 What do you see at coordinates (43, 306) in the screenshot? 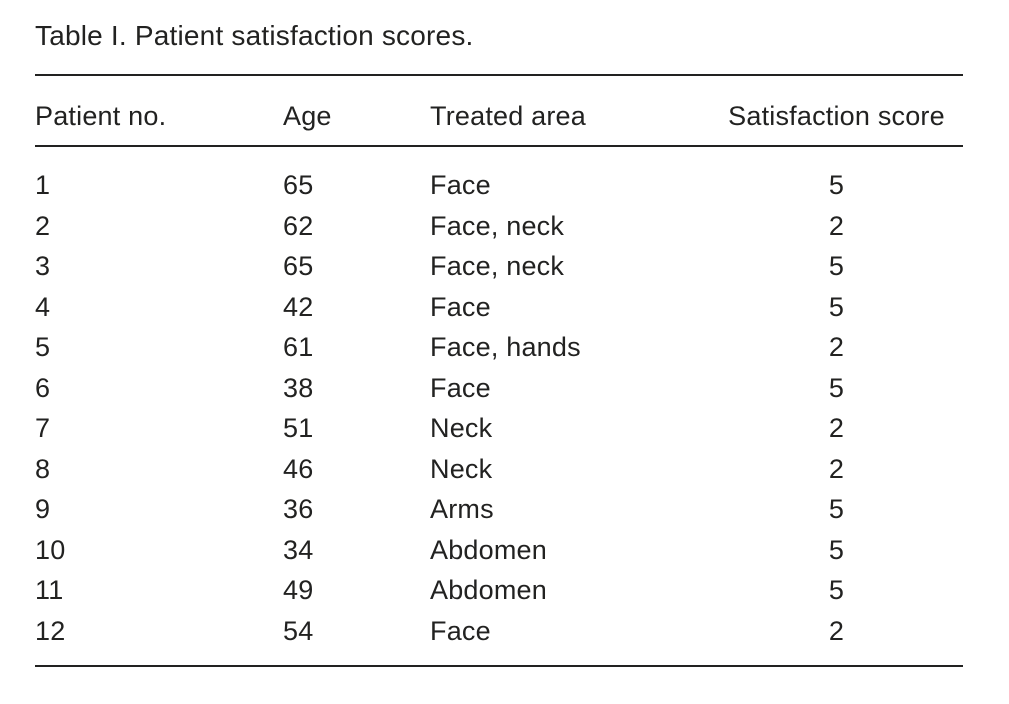
I see `cell-patient-no: 4` at bounding box center [43, 306].